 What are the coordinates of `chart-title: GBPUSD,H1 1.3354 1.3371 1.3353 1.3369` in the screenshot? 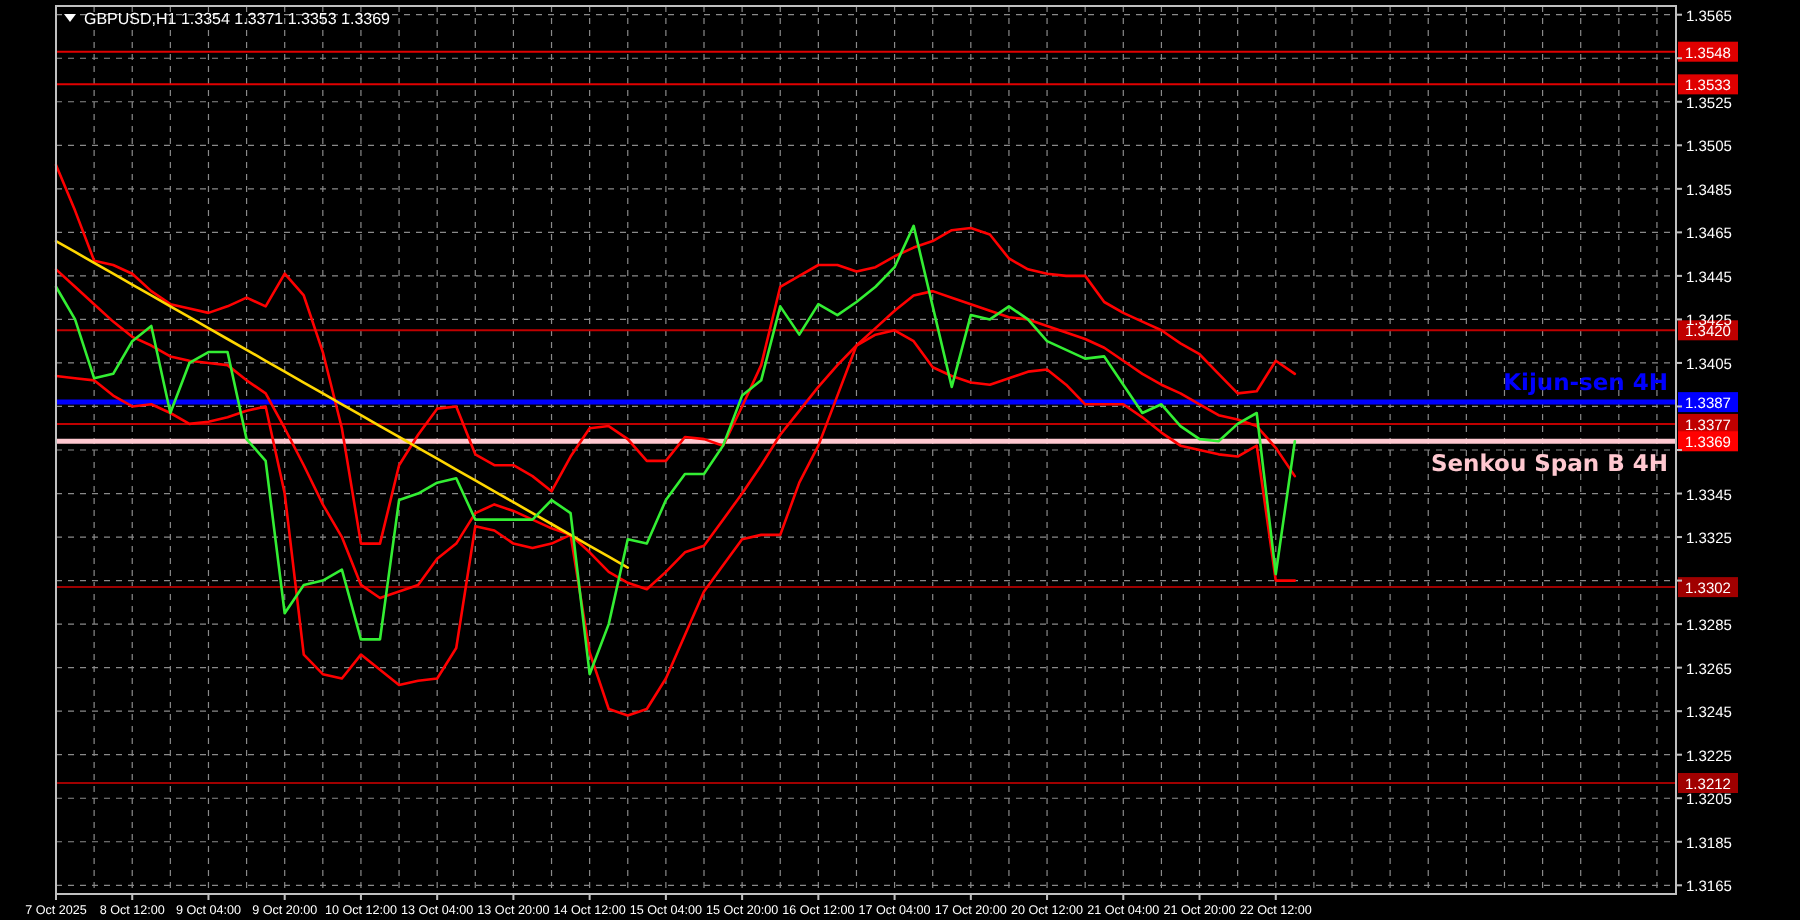 It's located at (238, 19).